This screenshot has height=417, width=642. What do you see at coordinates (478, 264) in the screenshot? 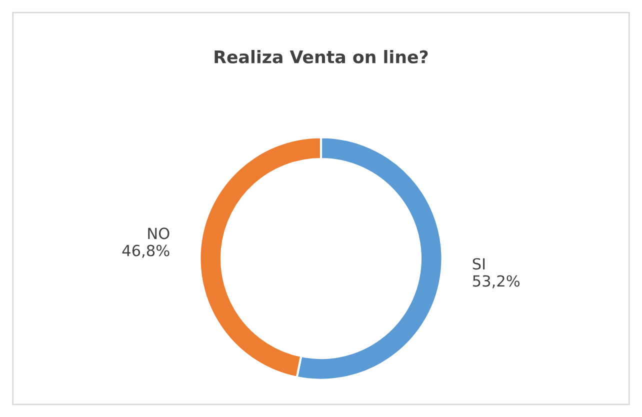
I see `slice-label: SI` at bounding box center [478, 264].